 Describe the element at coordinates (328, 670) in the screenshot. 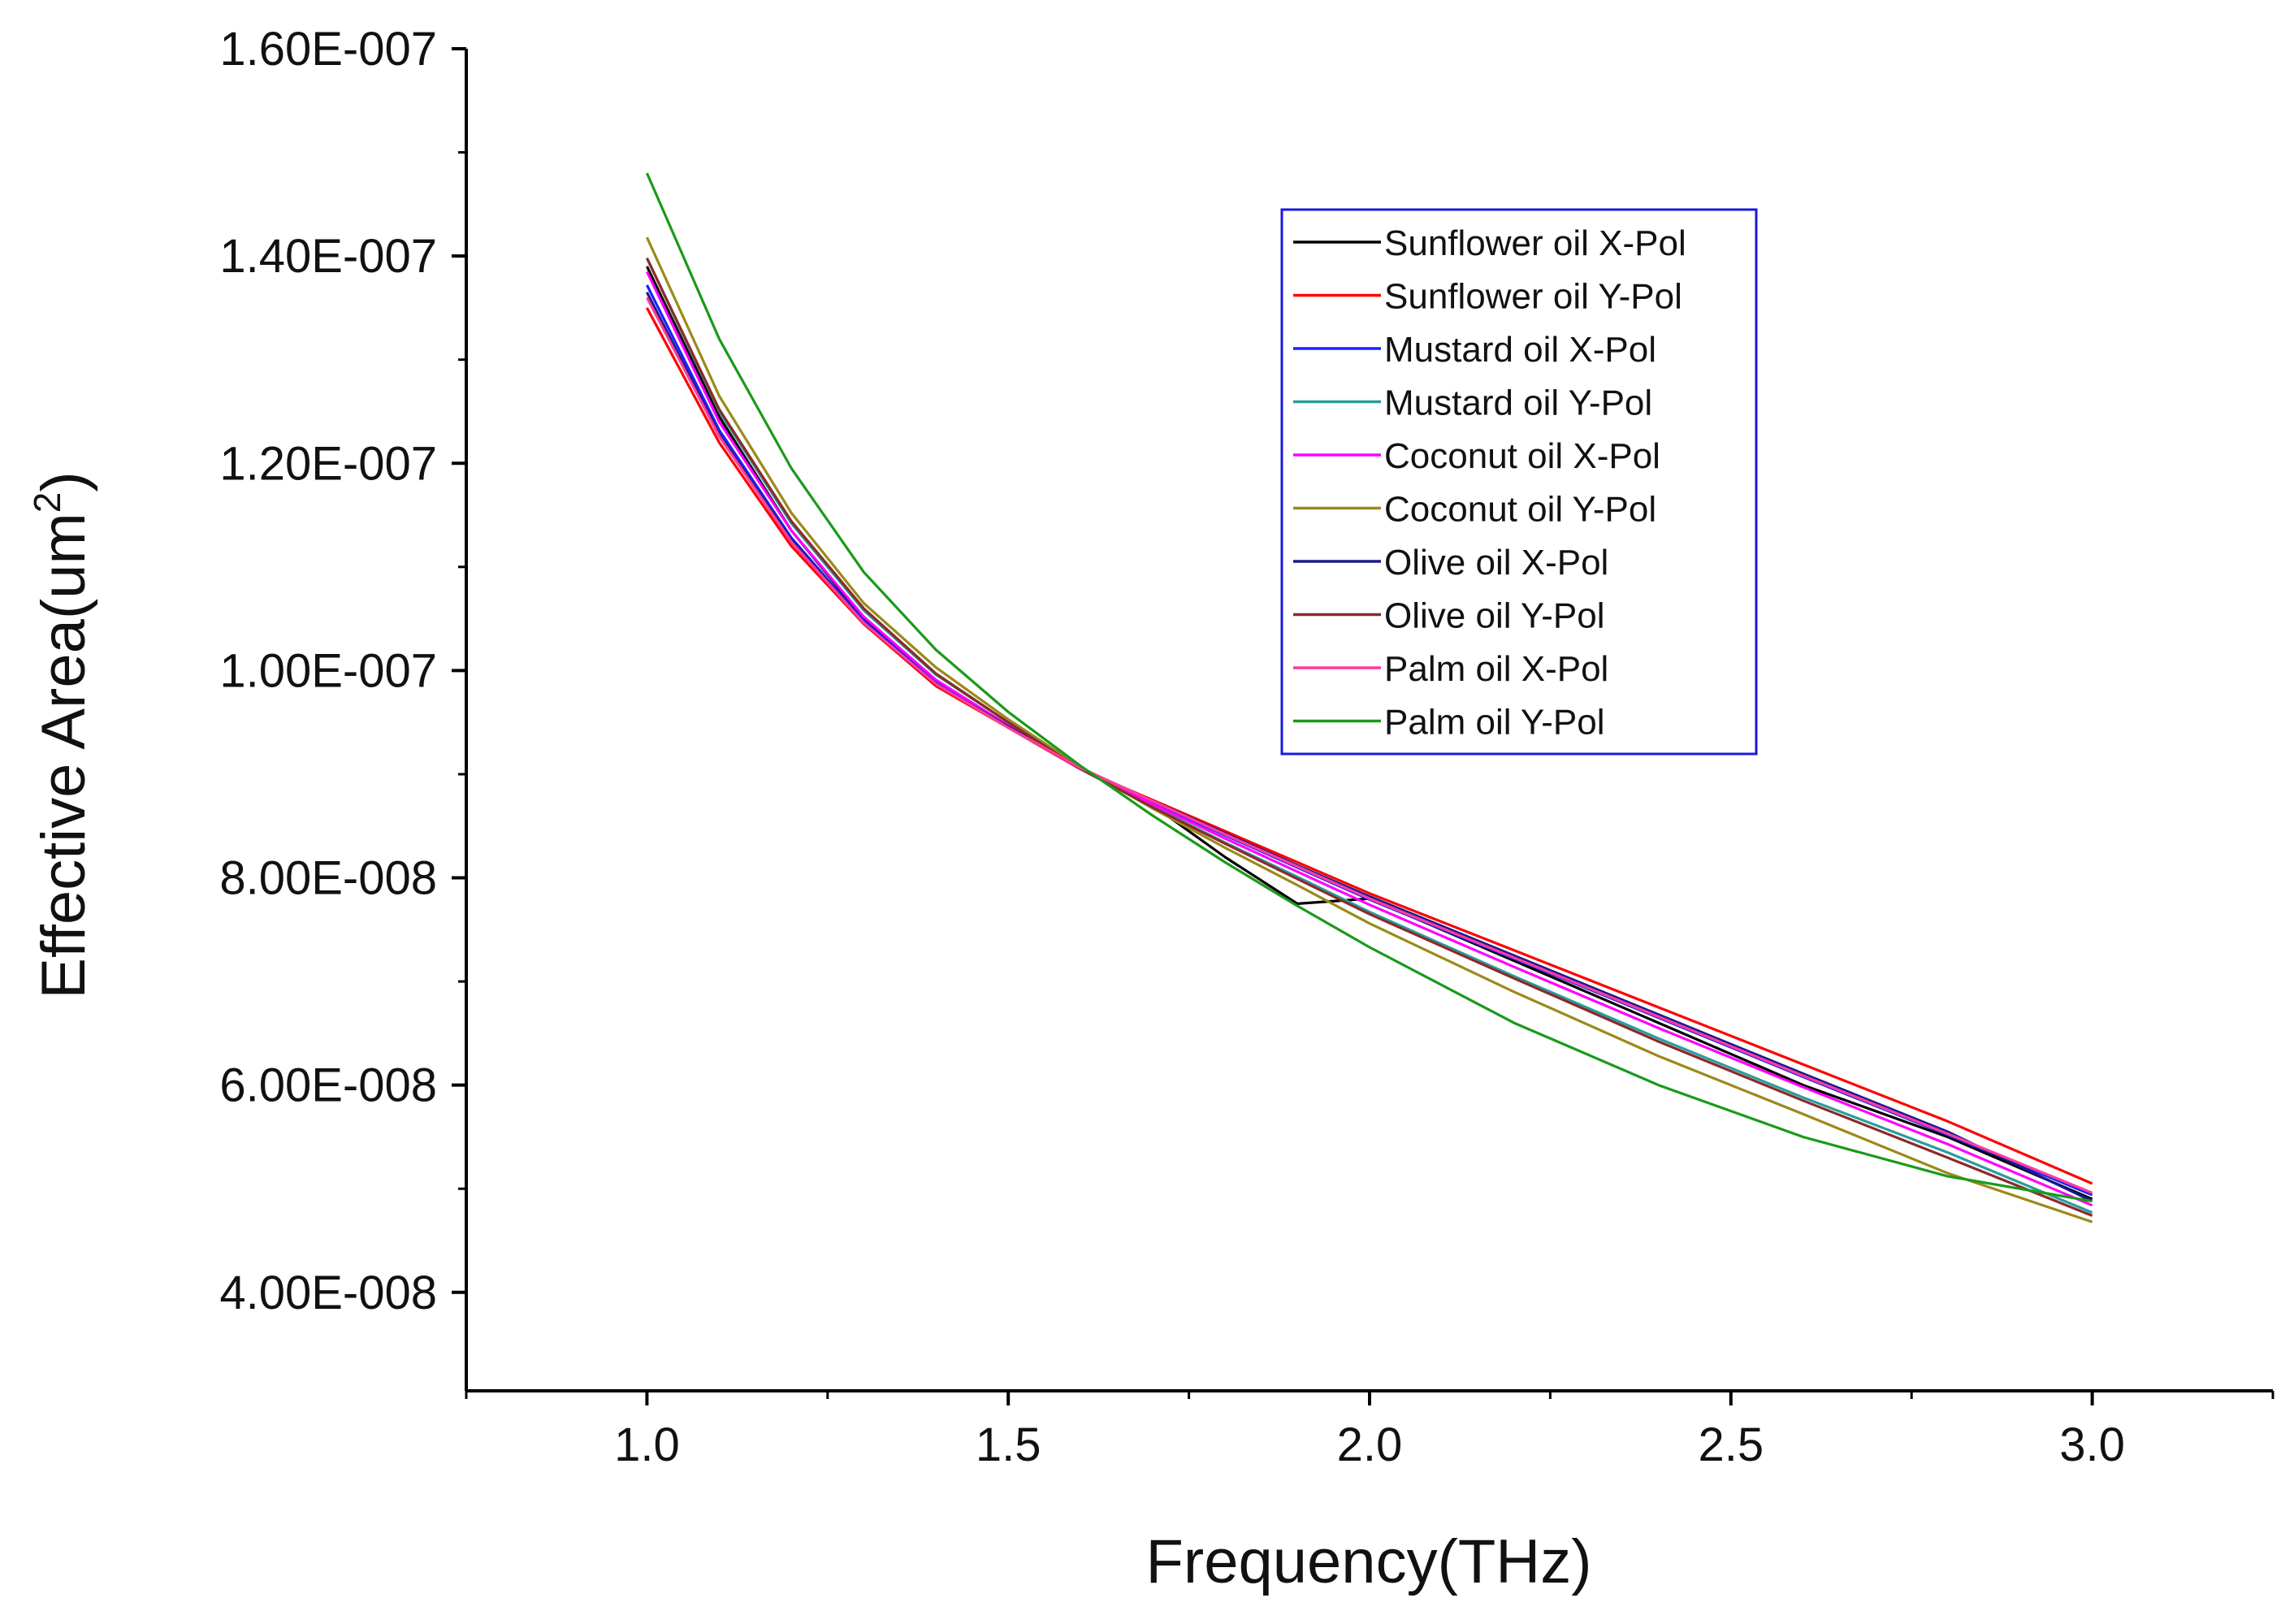

I see `y-tick-label: 1.00E-007` at that location.